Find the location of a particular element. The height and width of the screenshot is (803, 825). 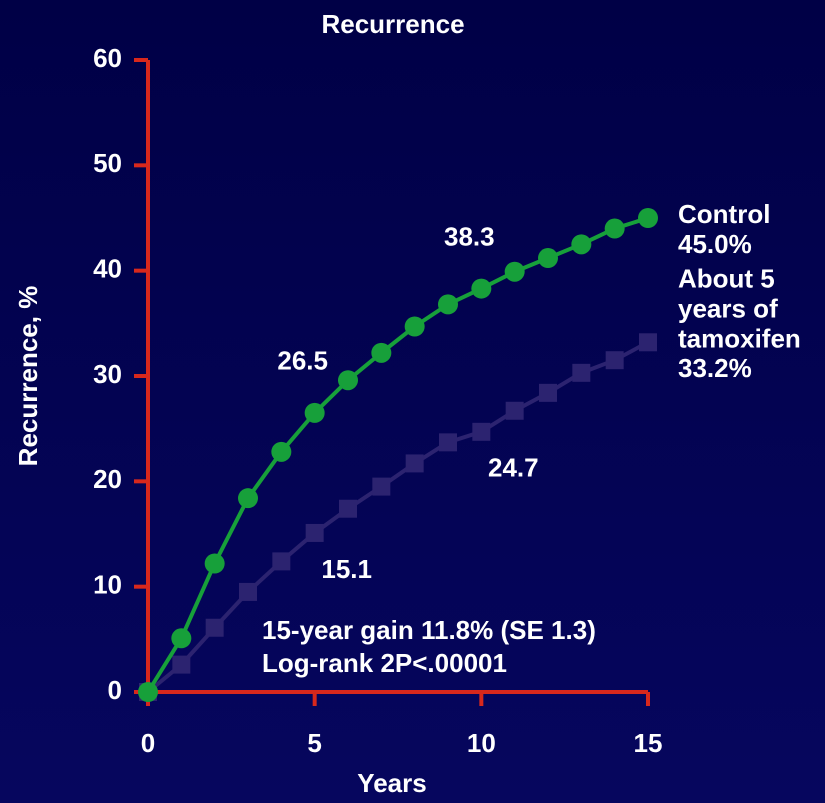

legend-line: tamoxifen is located at coordinates (739, 338).